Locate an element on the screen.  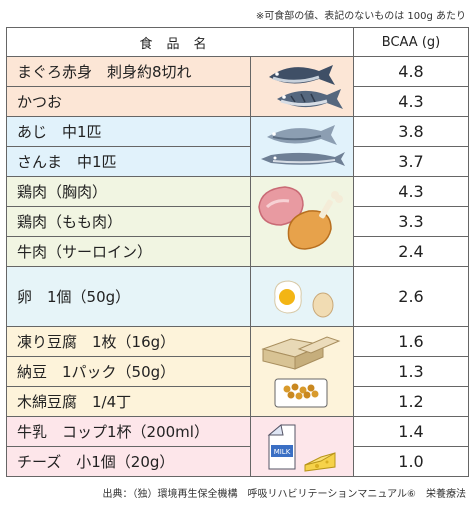
egg-illustration-cell is located at coordinates (302, 296).